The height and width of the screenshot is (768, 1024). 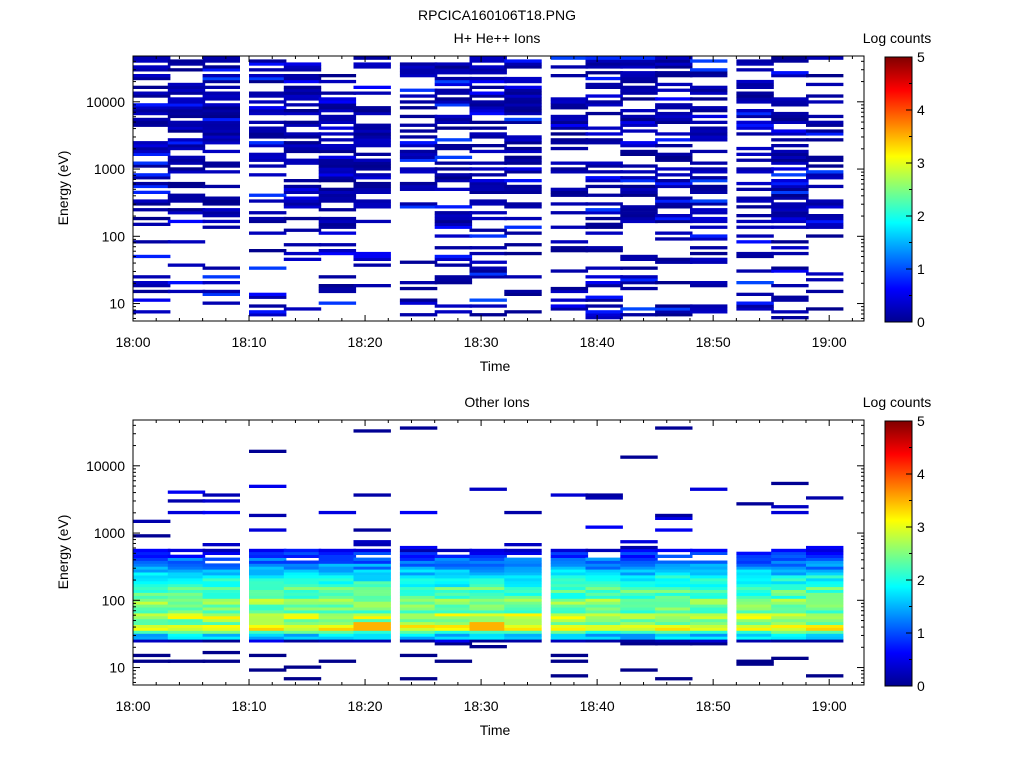 What do you see at coordinates (915, 189) in the screenshot?
I see `colorbar-ticks-h-he: 0 1 2 3 4 5` at bounding box center [915, 189].